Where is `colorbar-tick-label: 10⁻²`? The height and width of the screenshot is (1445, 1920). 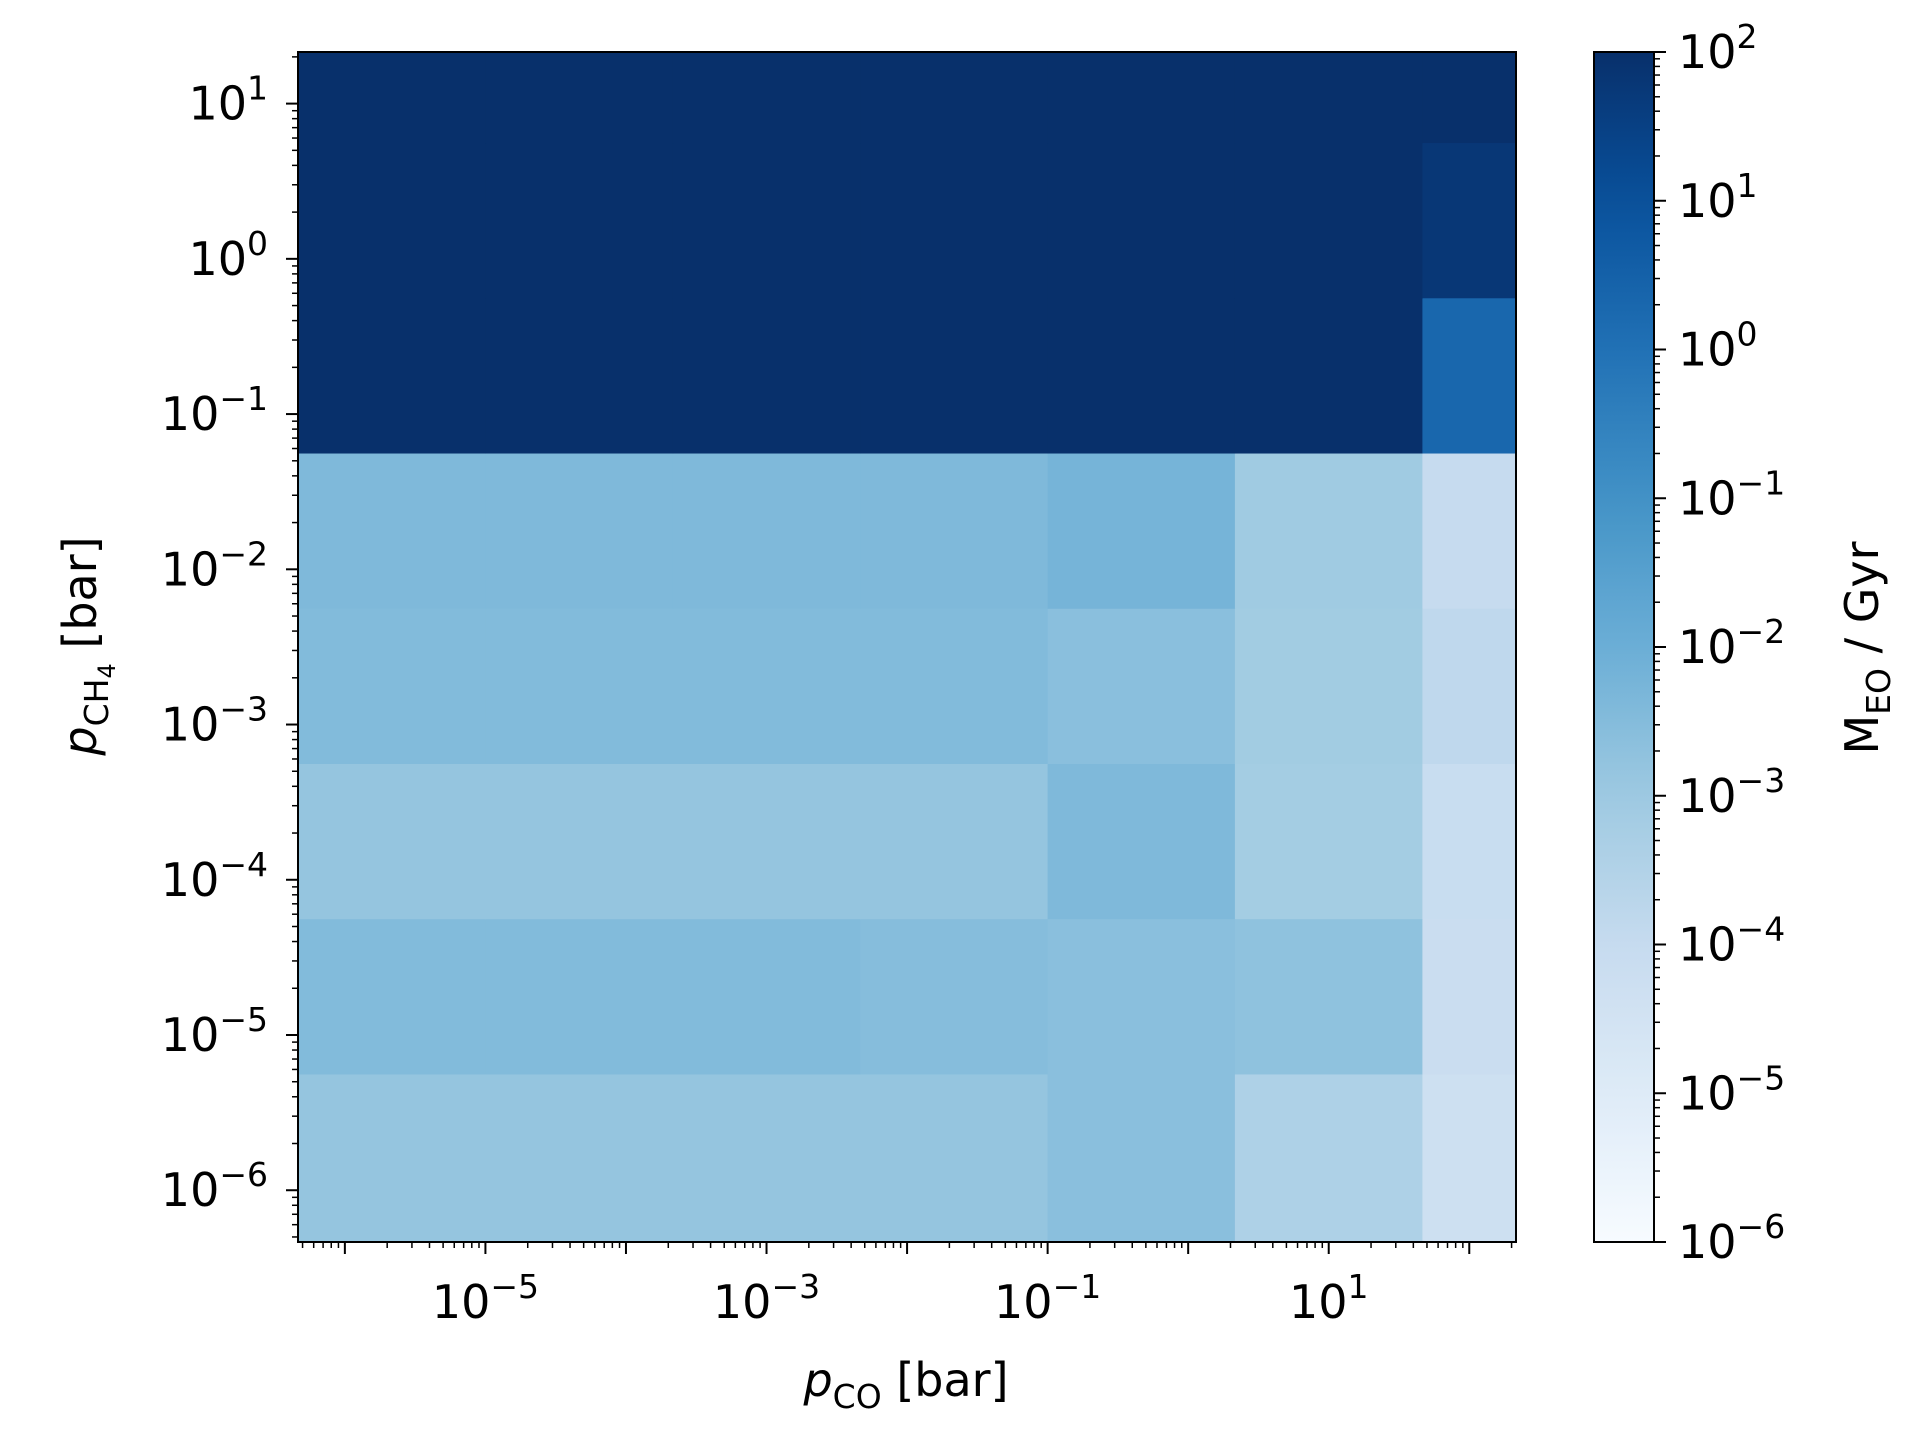
colorbar-tick-label: 10⁻² is located at coordinates (1731, 643).